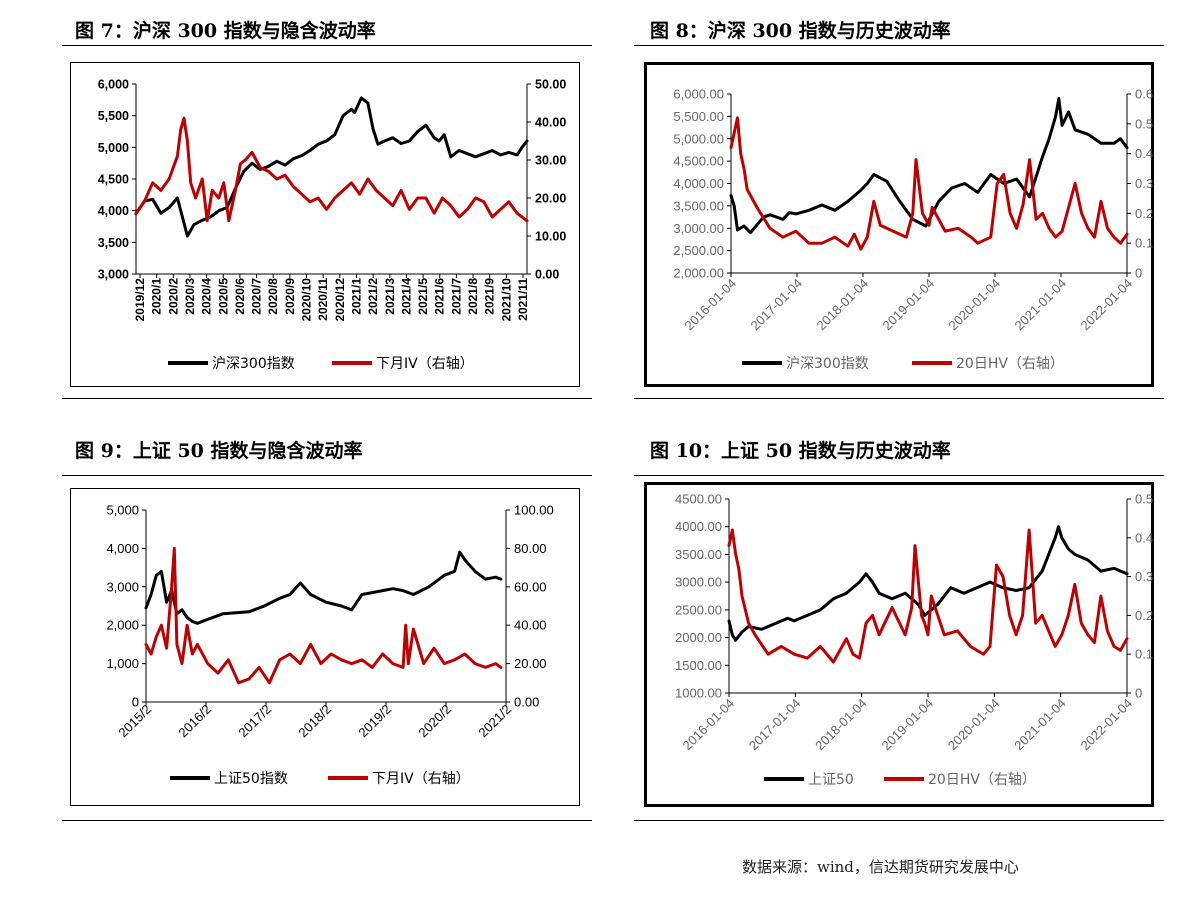 This screenshot has height=898, width=1191. What do you see at coordinates (698, 138) in the screenshot?
I see `left-axis-tick-label: 5,000.00` at bounding box center [698, 138].